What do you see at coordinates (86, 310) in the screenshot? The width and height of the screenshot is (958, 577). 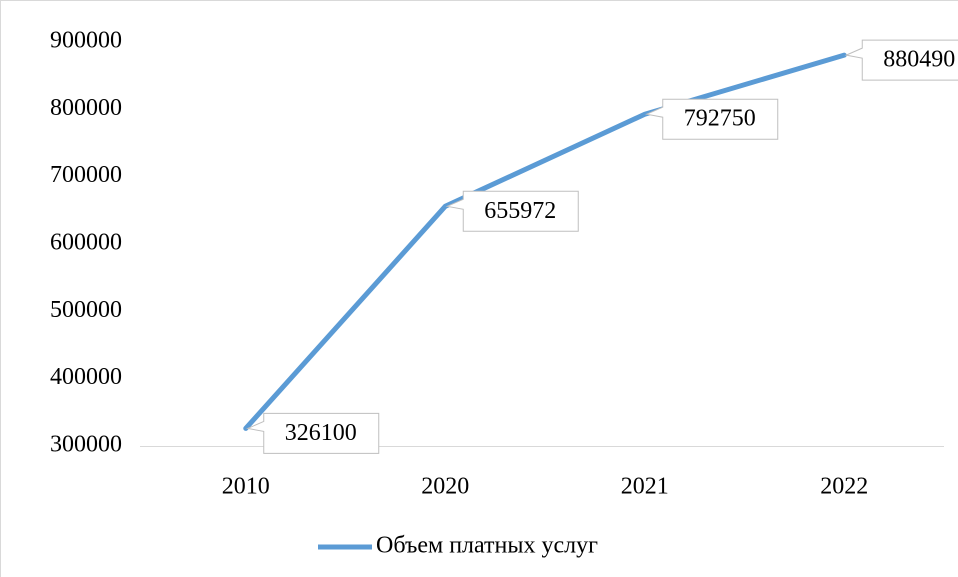 I see `y-tick-label: 500000` at bounding box center [86, 310].